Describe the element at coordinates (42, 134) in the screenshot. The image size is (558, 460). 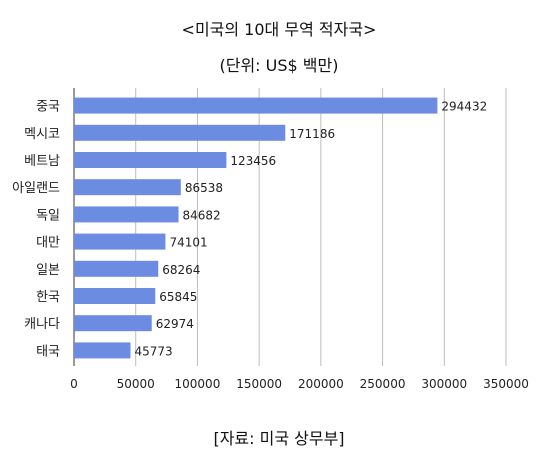
I see `category-label: 멕시코` at that location.